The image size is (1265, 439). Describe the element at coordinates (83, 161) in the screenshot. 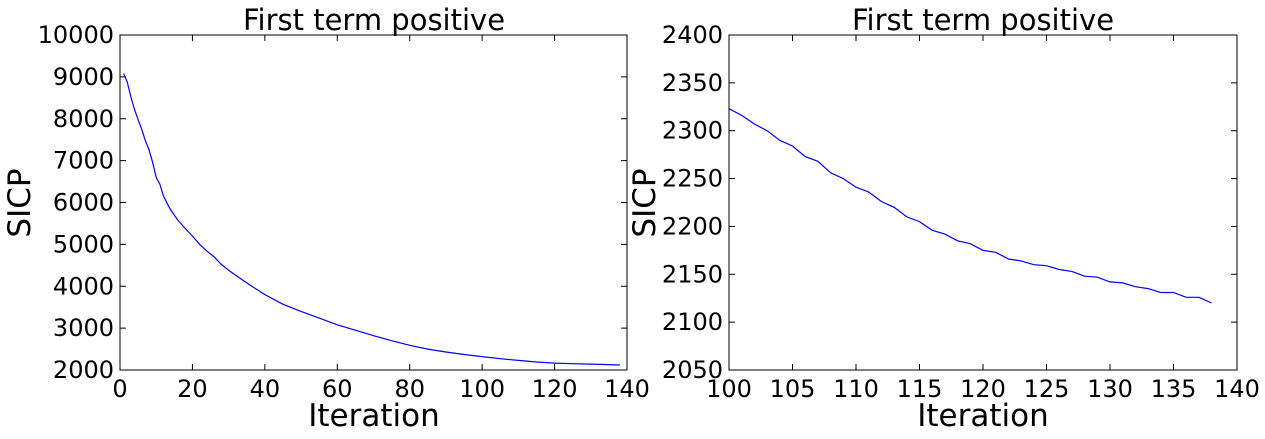

I see `y-tick-label: 7000` at that location.